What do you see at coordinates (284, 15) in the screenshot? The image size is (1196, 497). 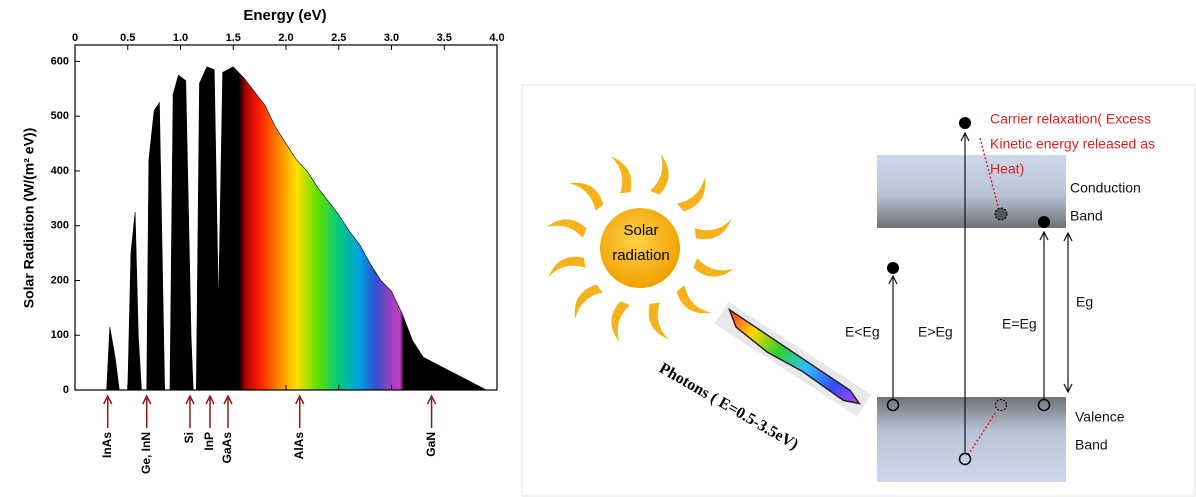 I see `chart-title: Energy (eV)` at bounding box center [284, 15].